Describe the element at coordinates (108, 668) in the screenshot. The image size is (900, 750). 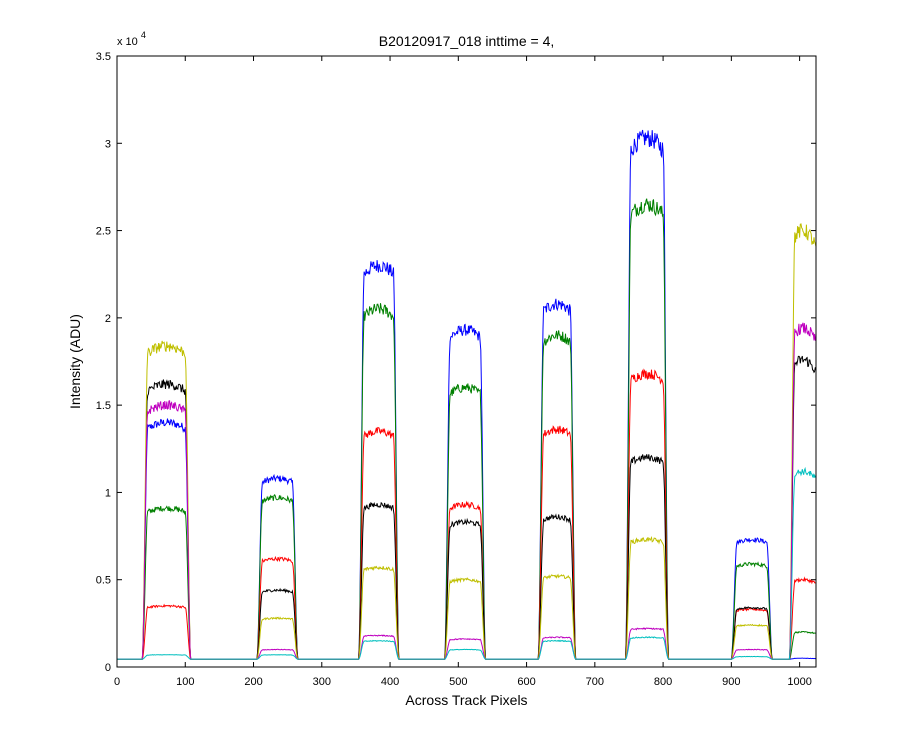
I see `y-tick-label: 0` at that location.